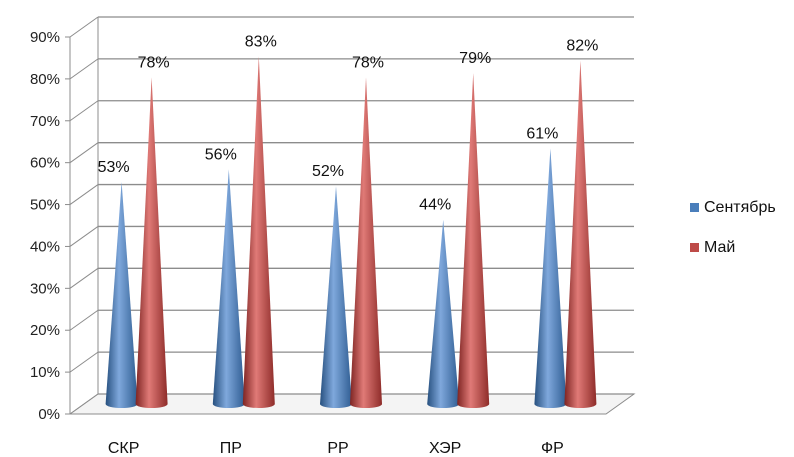  I want to click on data-label: 53%, so click(114, 167).